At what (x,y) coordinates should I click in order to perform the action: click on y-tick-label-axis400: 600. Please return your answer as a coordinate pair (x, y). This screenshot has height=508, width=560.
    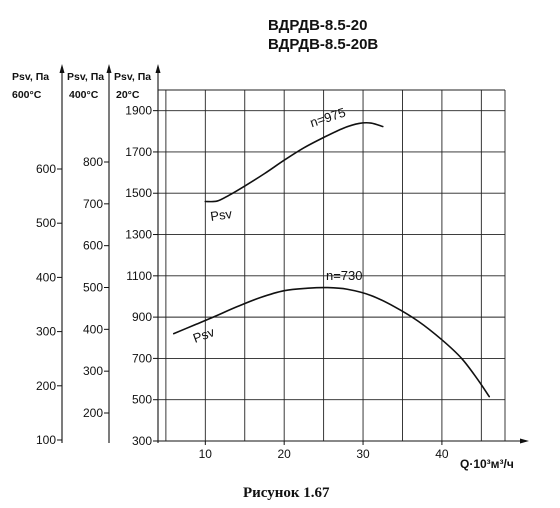
    Looking at the image, I should click on (93, 246).